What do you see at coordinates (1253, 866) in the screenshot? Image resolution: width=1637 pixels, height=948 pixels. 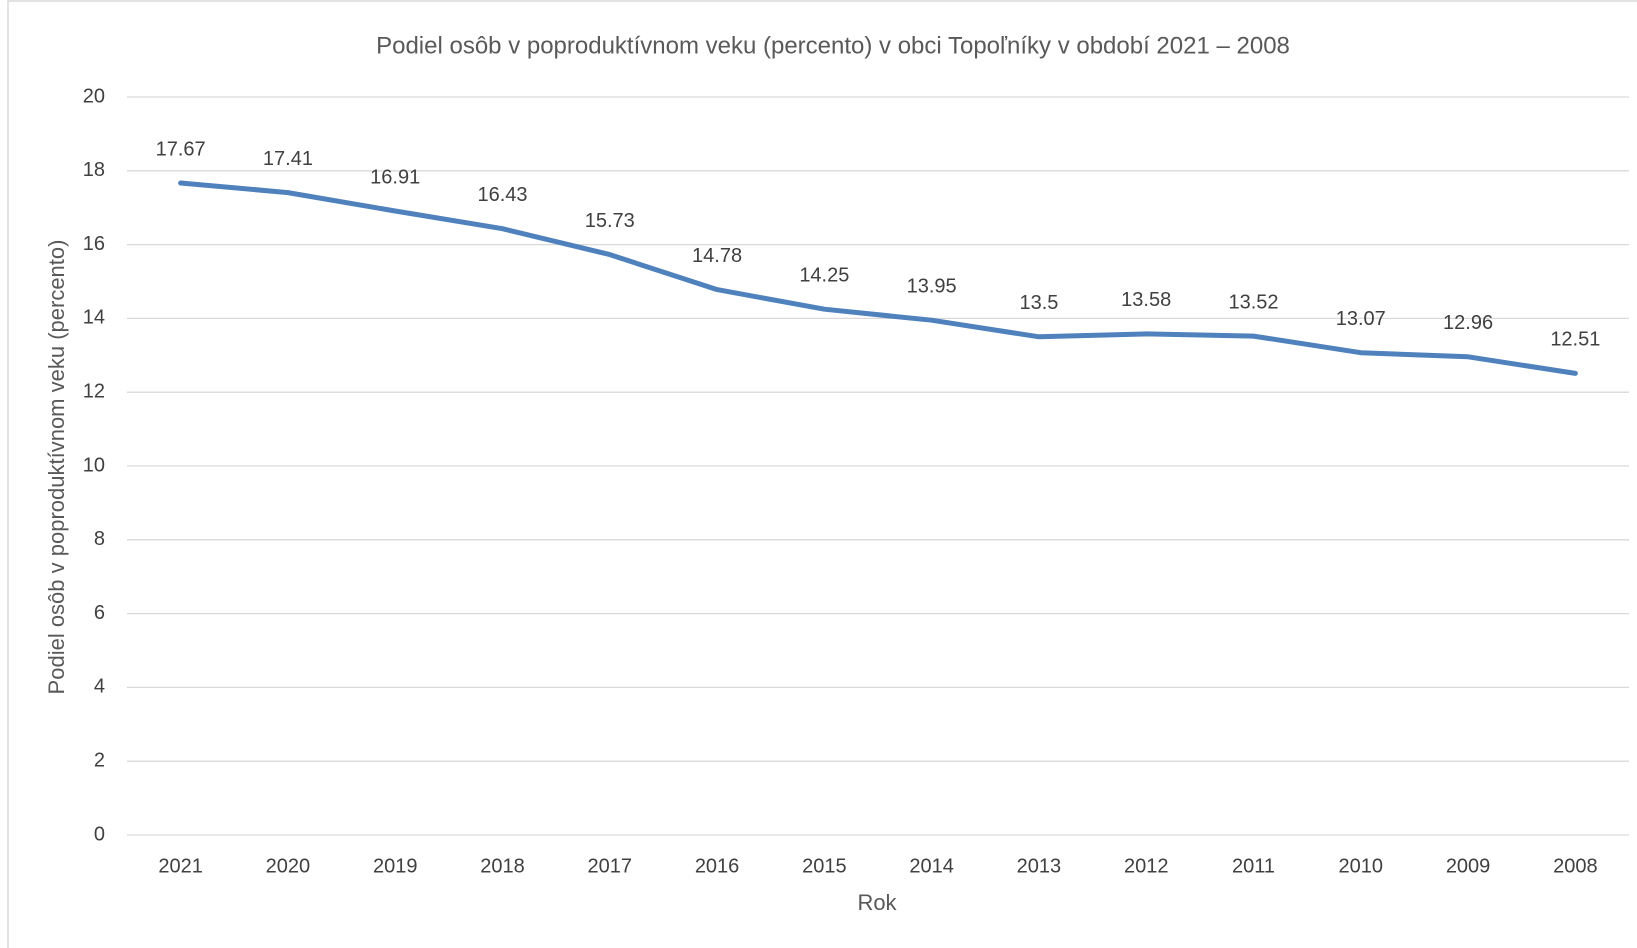 I see `x-tick-label: 2011` at bounding box center [1253, 866].